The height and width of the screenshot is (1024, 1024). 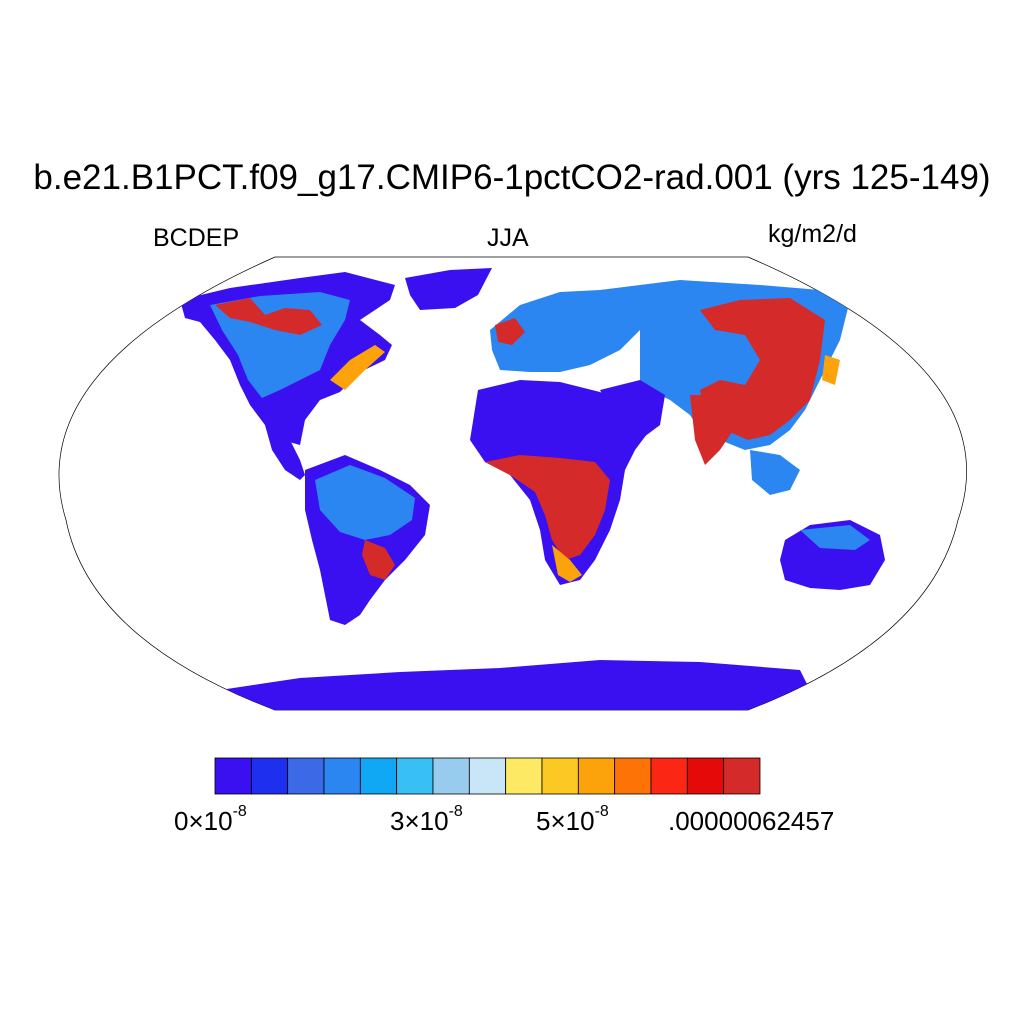 I want to click on south-america-mid, so click(x=365, y=502).